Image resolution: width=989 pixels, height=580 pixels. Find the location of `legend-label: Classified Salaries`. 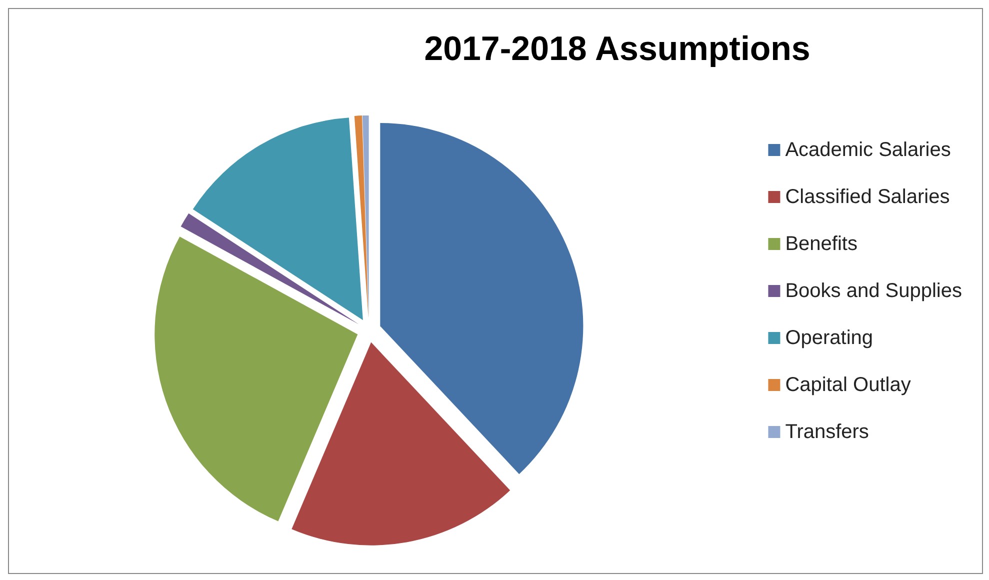

legend-label: Classified Salaries is located at coordinates (867, 197).